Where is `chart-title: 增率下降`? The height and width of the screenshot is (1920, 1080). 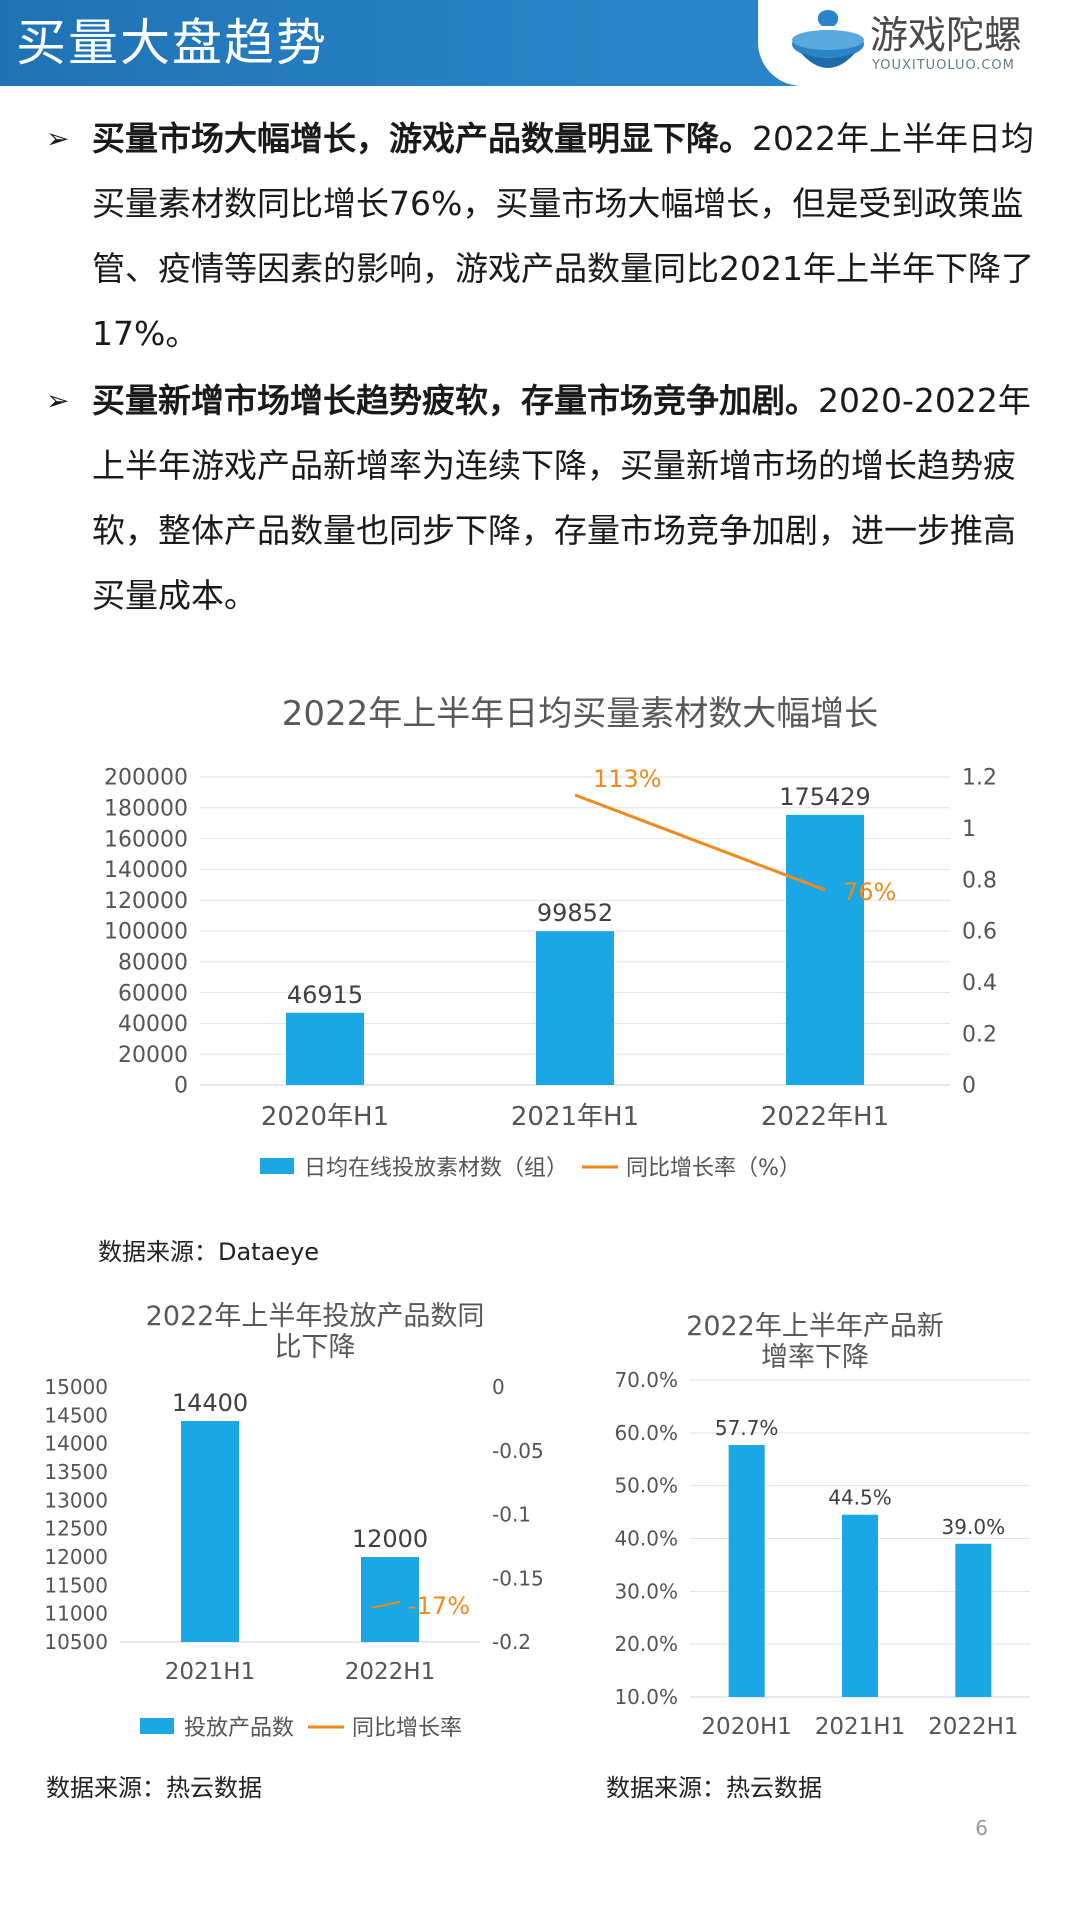
chart-title: 增率下降 is located at coordinates (815, 1357).